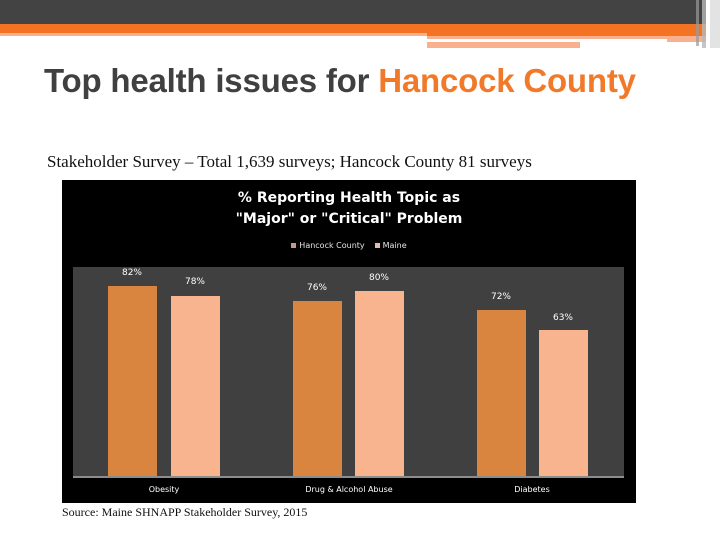 Image resolution: width=720 pixels, height=540 pixels. I want to click on chart-legend: Hancock County Maine, so click(349, 245).